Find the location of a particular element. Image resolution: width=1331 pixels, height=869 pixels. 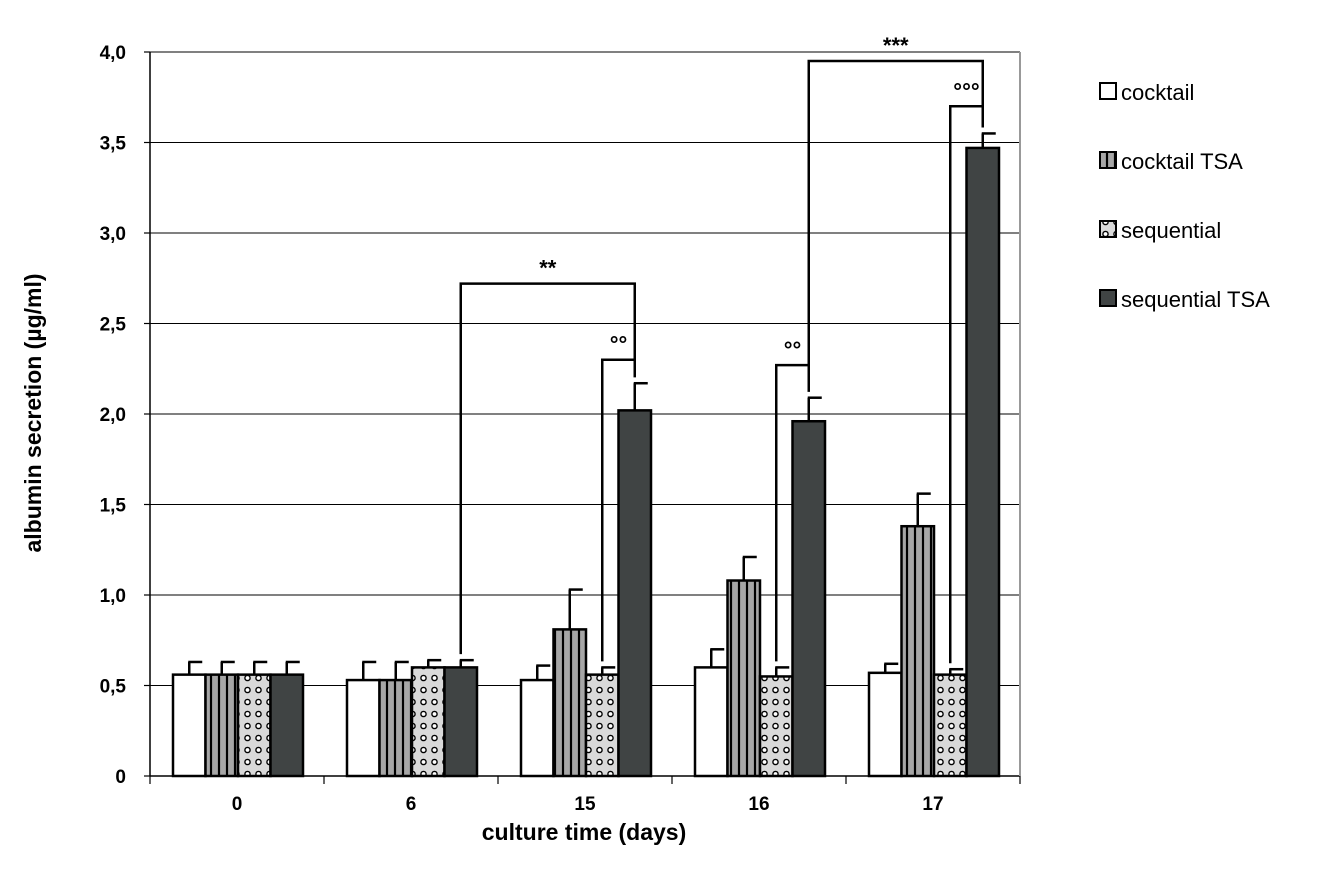

legend-label: sequential TSA is located at coordinates (1195, 299).